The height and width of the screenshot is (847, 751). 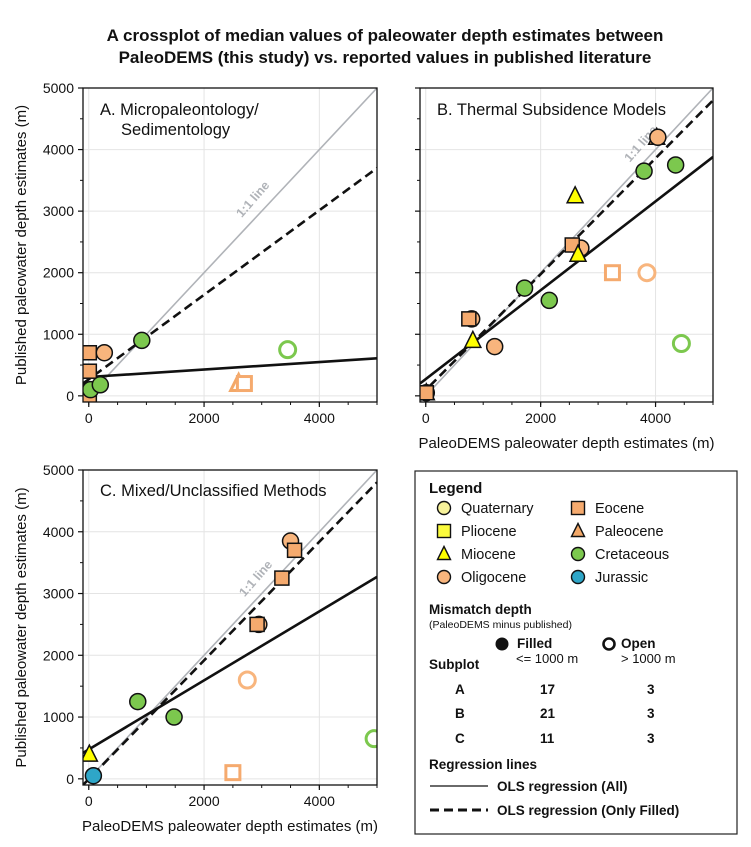 I want to click on panel-a-label: A. Micropaleontology/, so click(x=179, y=110).